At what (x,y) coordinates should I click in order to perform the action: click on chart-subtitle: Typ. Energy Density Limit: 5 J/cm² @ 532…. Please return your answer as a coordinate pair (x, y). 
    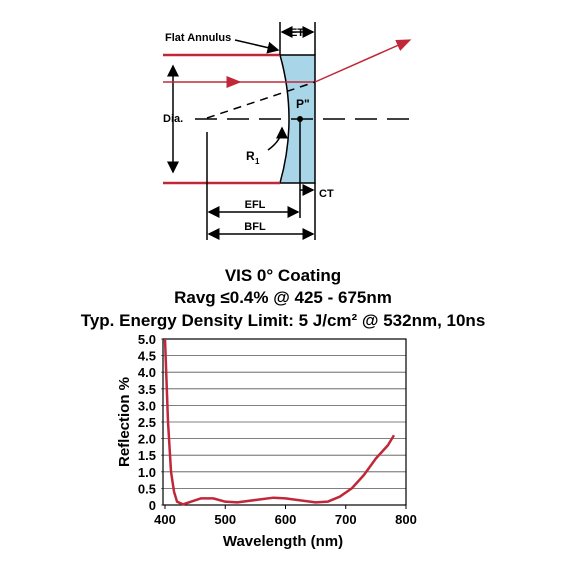
    Looking at the image, I should click on (283, 320).